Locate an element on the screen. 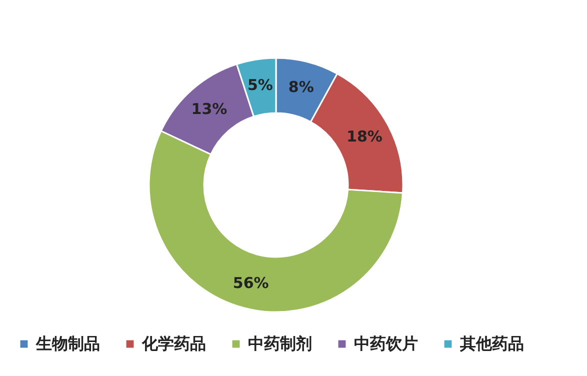  legend-label: 其他药品 is located at coordinates (491, 343).